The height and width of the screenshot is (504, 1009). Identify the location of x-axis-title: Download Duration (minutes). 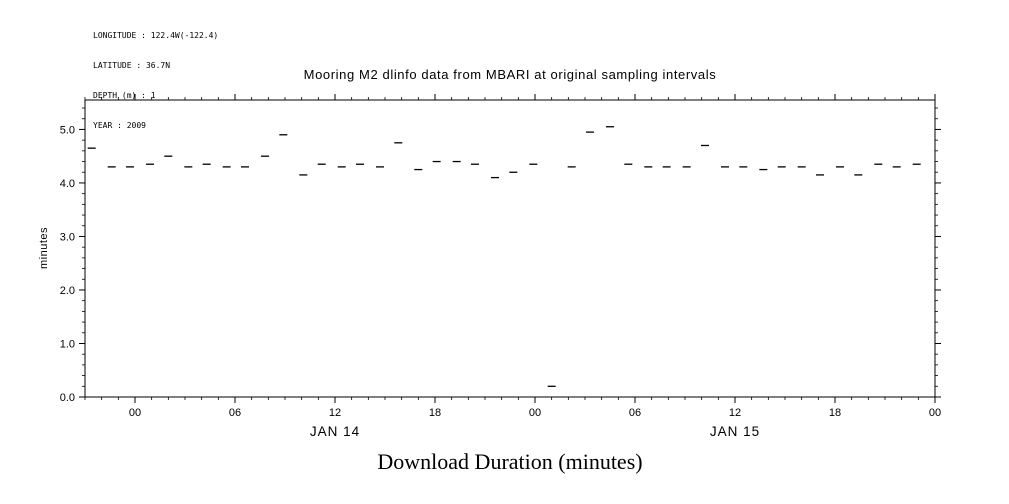
(510, 461).